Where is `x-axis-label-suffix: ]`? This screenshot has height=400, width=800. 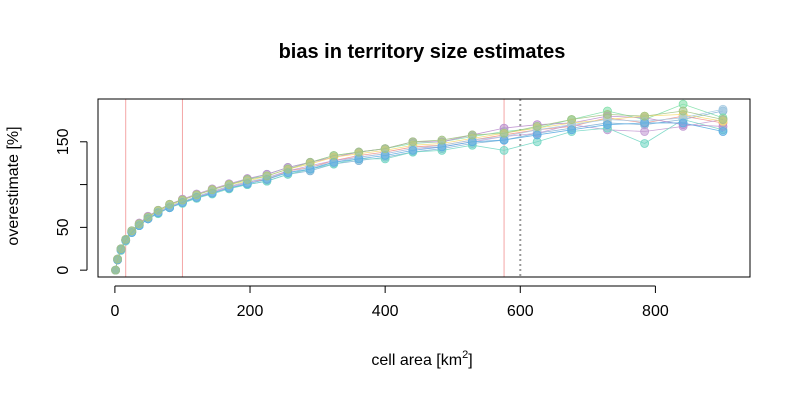
x-axis-label-suffix: ] is located at coordinates (470, 360).